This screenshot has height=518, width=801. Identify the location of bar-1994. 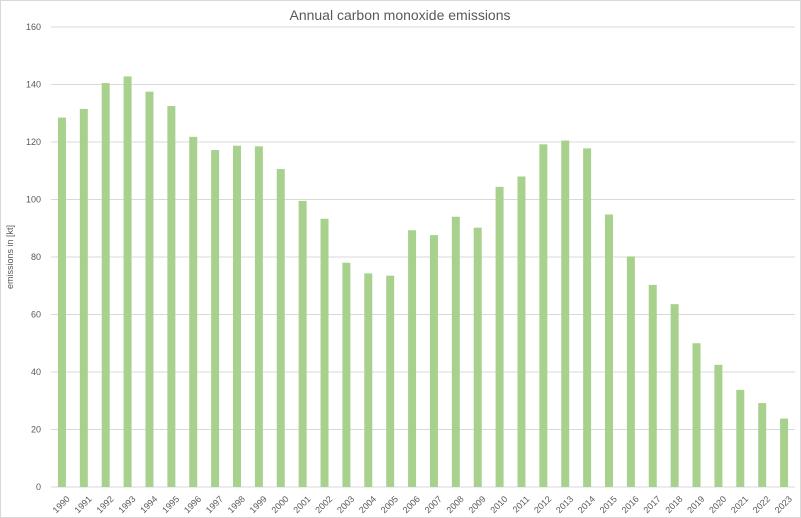
(149, 289).